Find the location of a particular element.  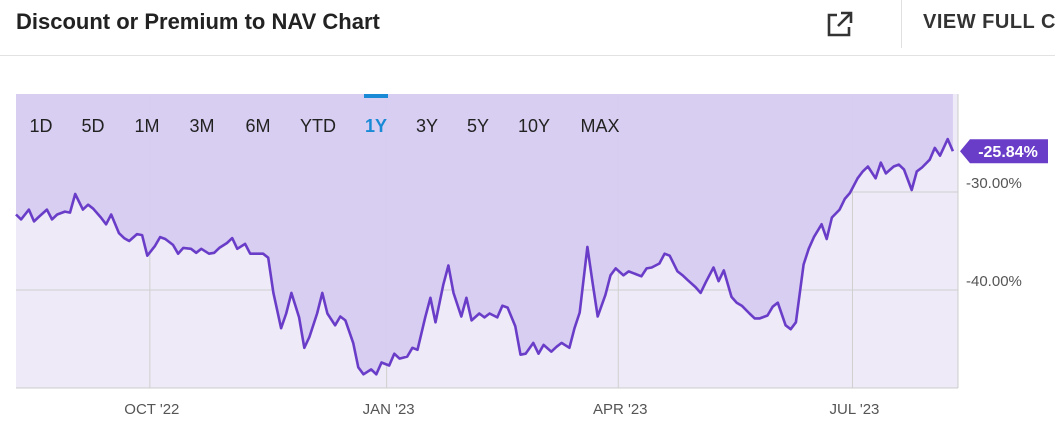

page-title: Discount or Premium to NAV Chart is located at coordinates (198, 21).